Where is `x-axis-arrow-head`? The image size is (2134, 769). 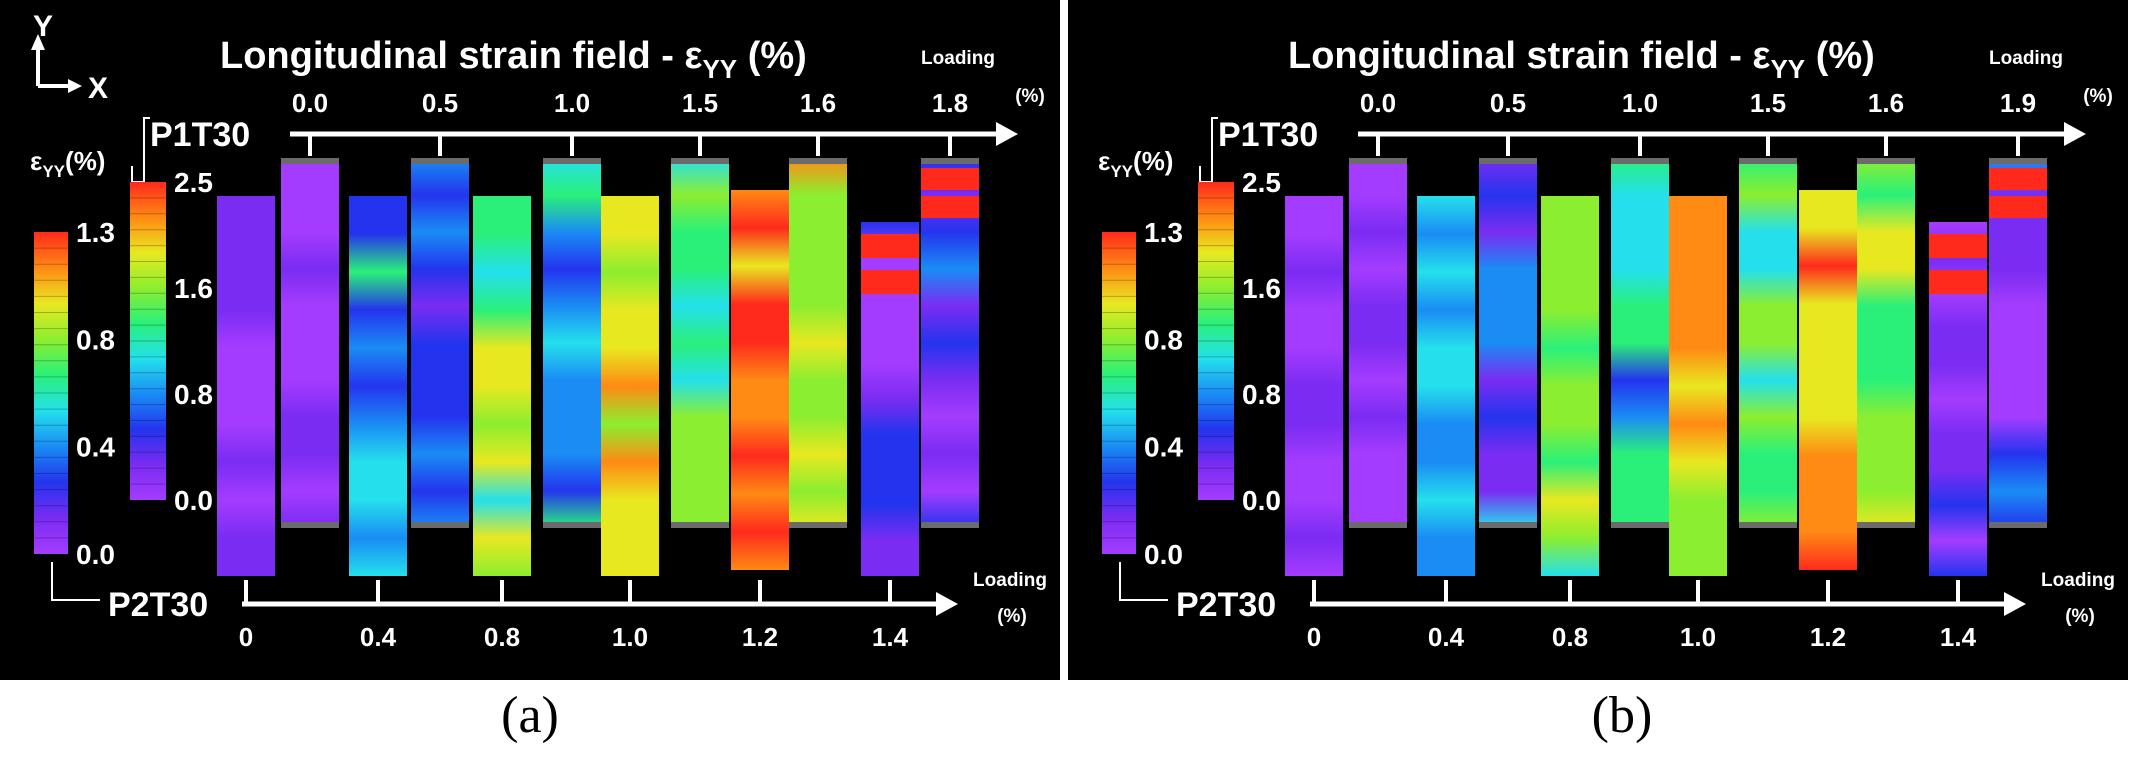
x-axis-arrow-head is located at coordinates (75, 86).